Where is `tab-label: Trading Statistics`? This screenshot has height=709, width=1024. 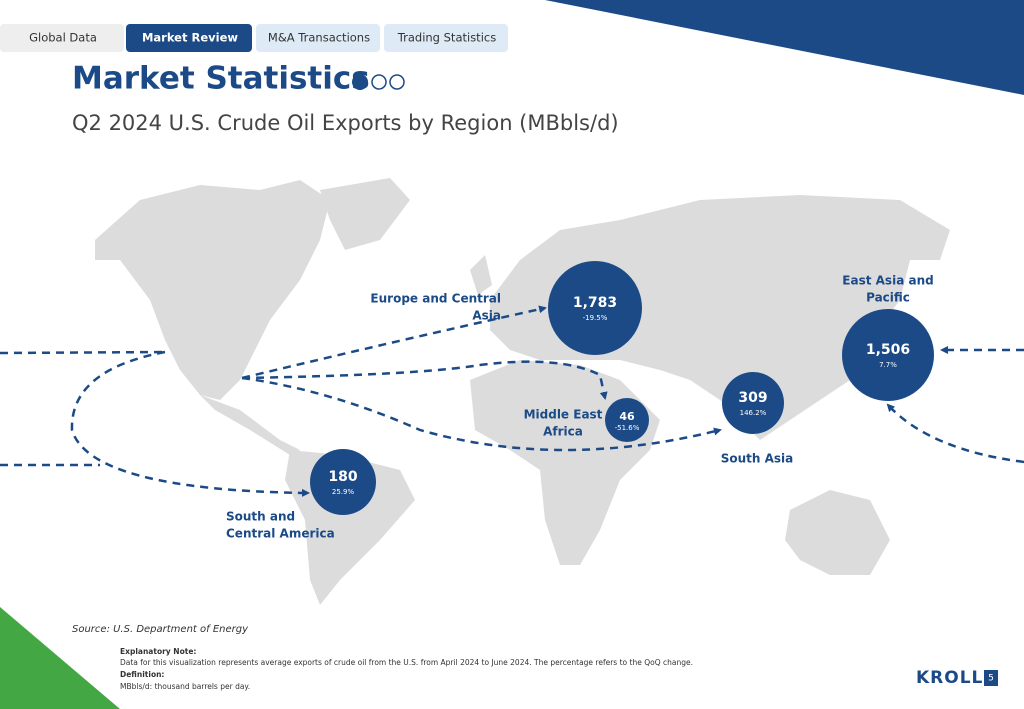 tab-label: Trading Statistics is located at coordinates (446, 38).